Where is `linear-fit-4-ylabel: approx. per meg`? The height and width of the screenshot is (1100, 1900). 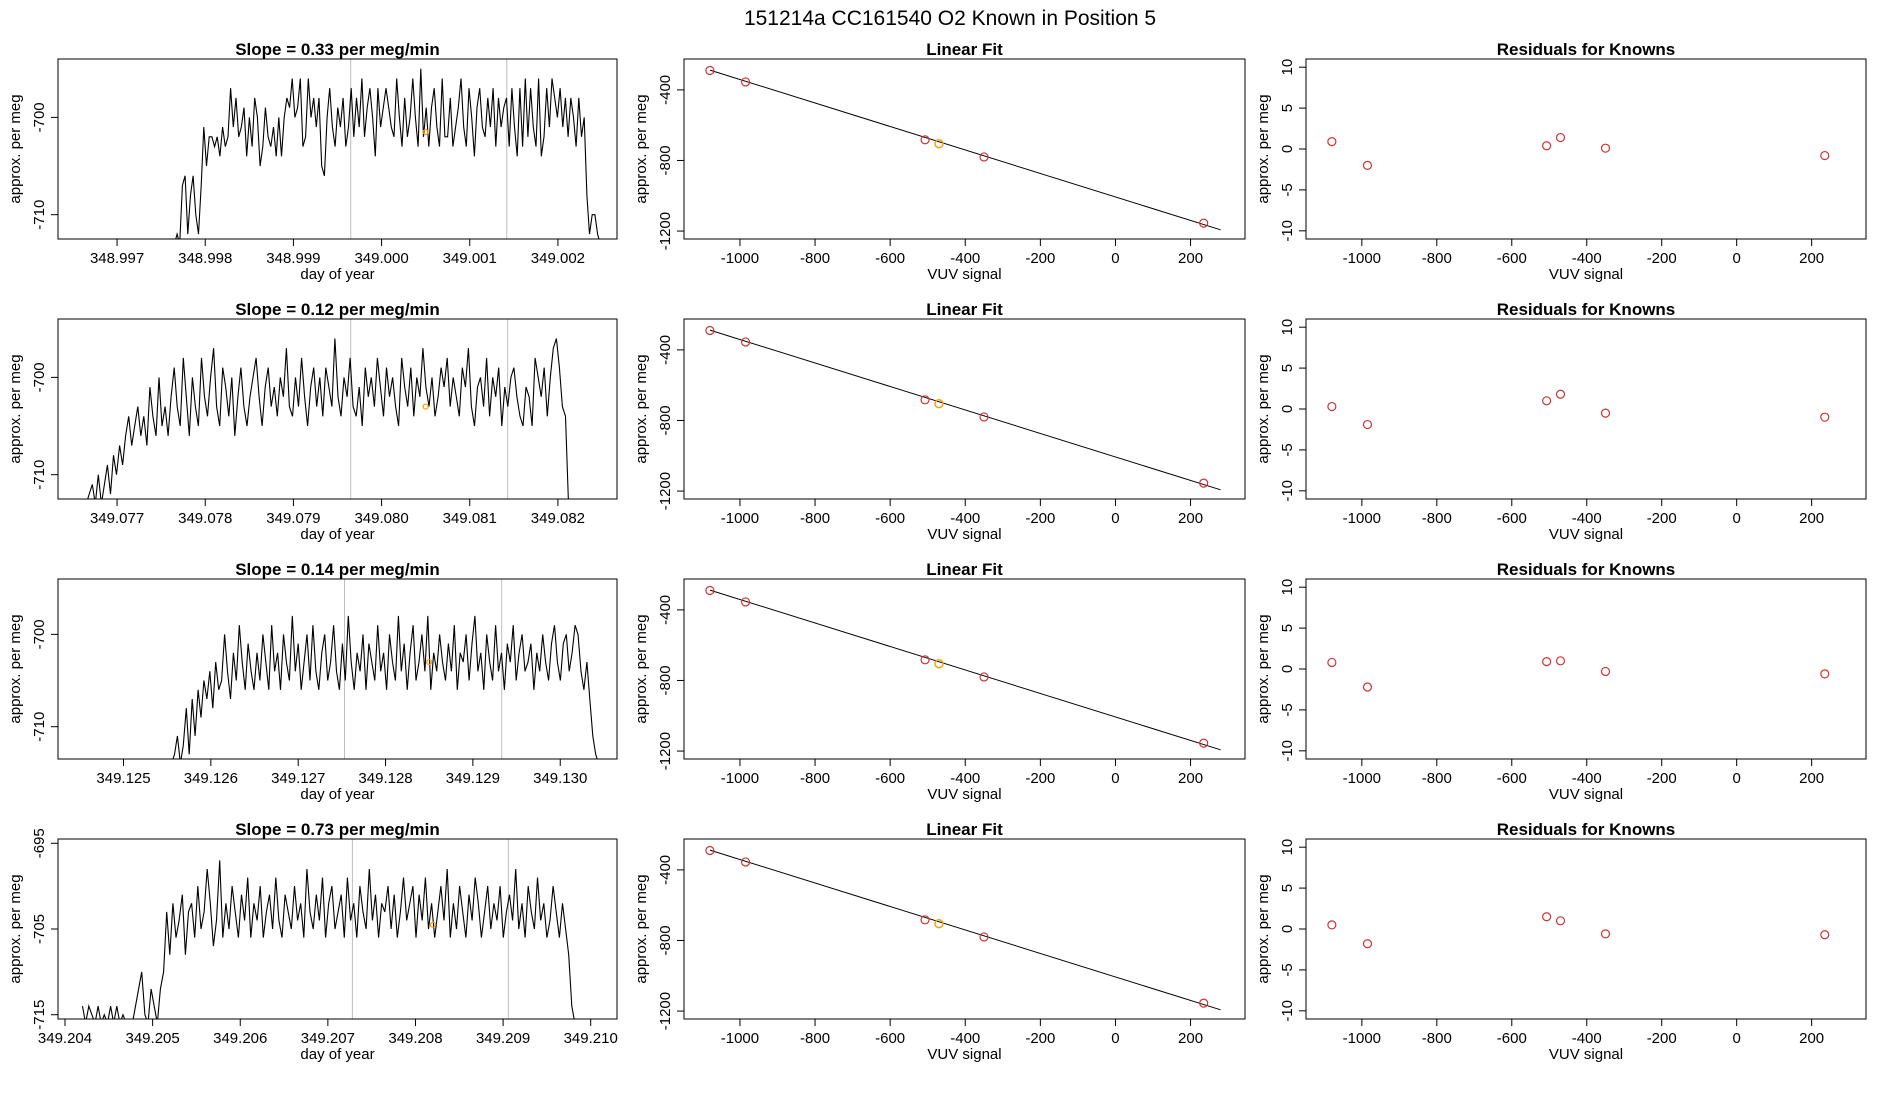
linear-fit-4-ylabel: approx. per meg is located at coordinates (641, 928).